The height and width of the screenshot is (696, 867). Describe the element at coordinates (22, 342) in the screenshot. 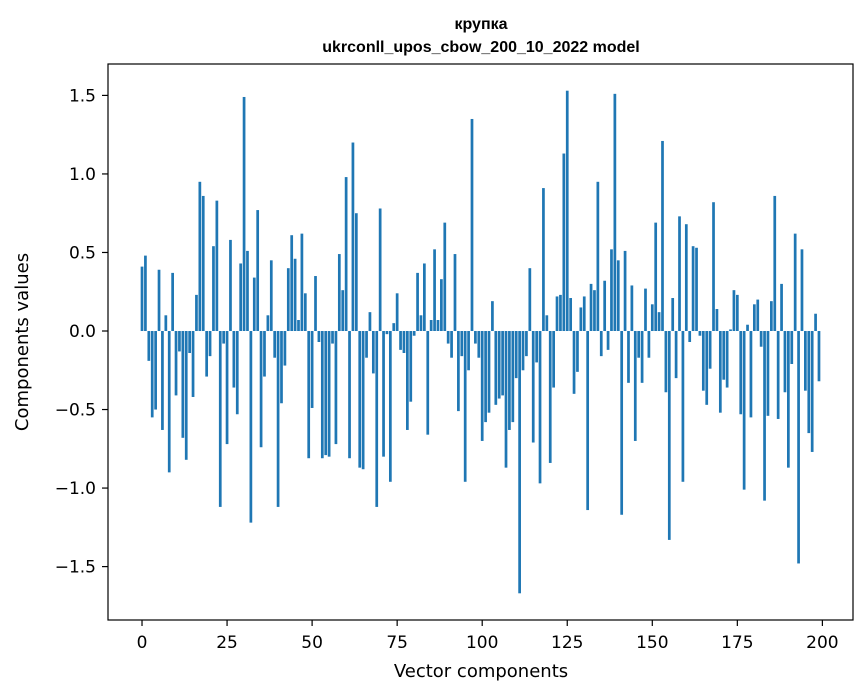

I see `y-axis-label: Components values` at that location.